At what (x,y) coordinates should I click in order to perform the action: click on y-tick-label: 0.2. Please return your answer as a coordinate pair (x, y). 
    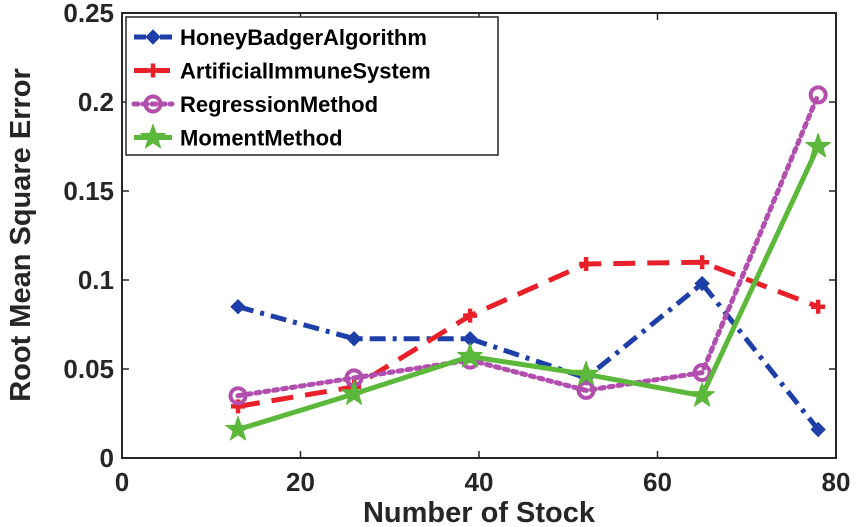
    Looking at the image, I should click on (96, 102).